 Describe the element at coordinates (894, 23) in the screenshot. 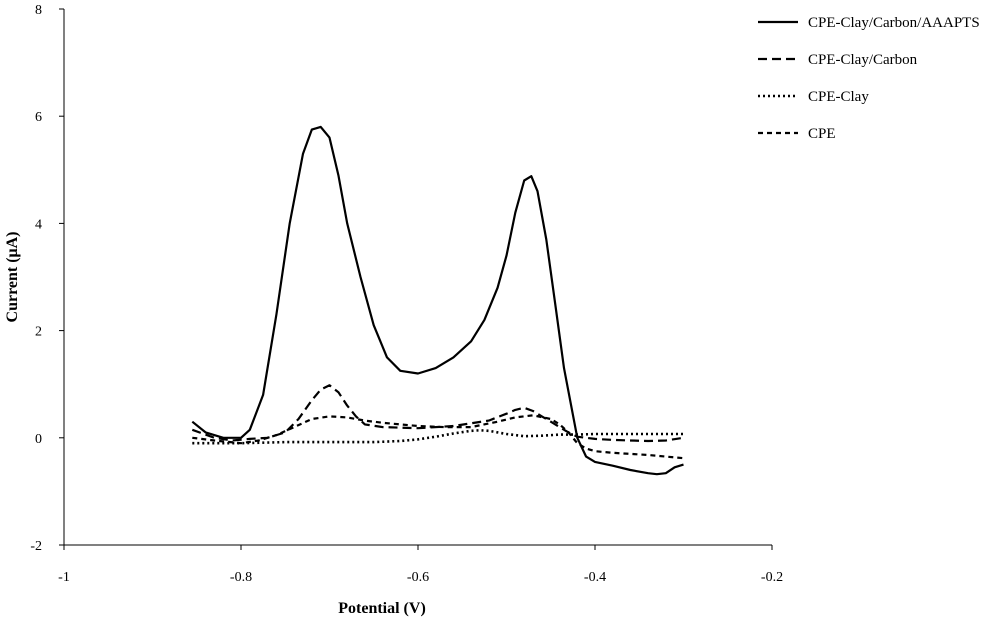

I see `legend-label-1: CPE-Clay/Carbon/AAAPTS` at that location.